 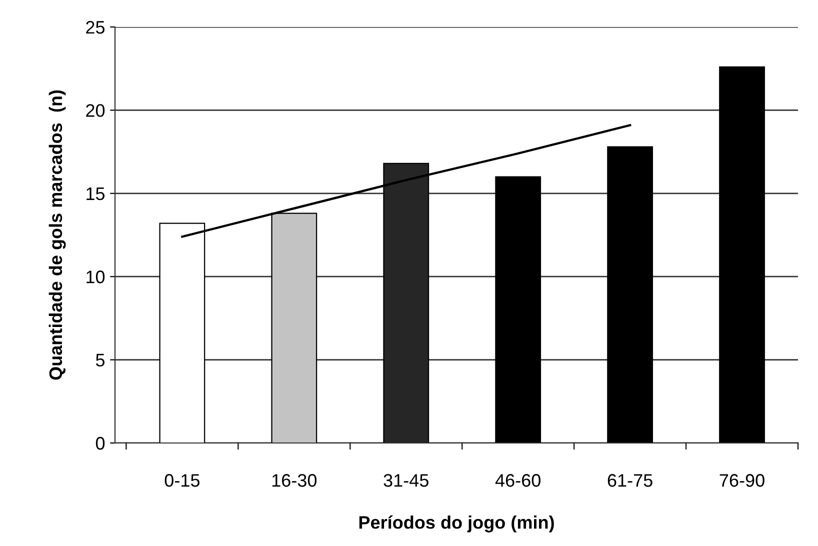 I want to click on y-tick-label: 5, so click(x=100, y=360).